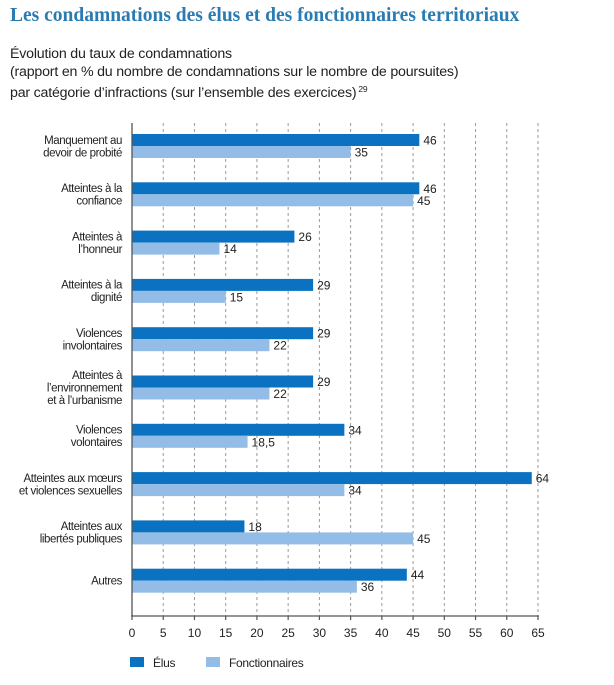 This screenshot has width=614, height=685. What do you see at coordinates (351, 633) in the screenshot?
I see `x-tick-label: 35` at bounding box center [351, 633].